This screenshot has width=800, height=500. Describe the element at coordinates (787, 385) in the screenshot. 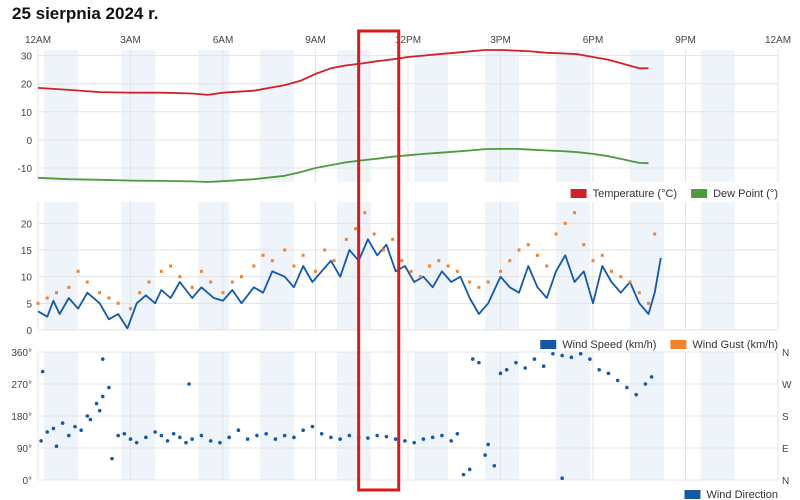

I see `right-tick-label: W` at that location.